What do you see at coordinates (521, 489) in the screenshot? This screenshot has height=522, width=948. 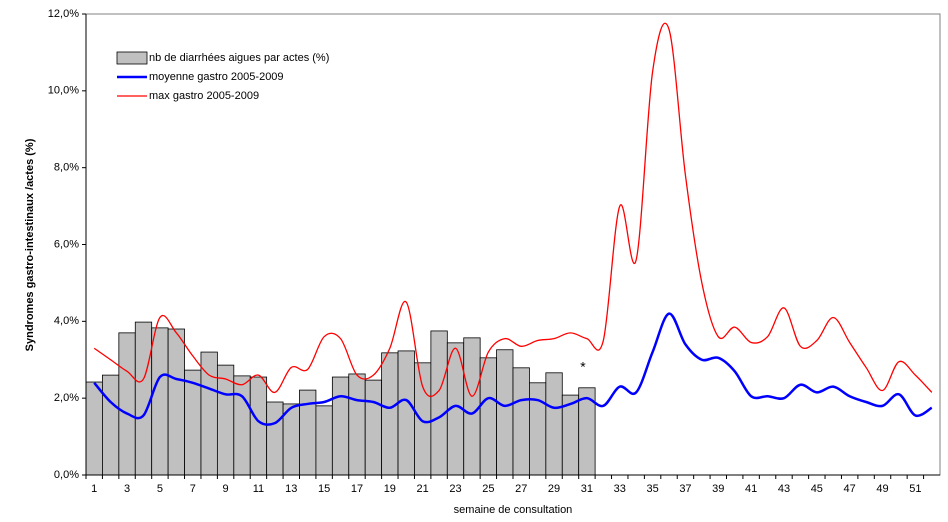 I see `x-tick-label: 27` at bounding box center [521, 489].